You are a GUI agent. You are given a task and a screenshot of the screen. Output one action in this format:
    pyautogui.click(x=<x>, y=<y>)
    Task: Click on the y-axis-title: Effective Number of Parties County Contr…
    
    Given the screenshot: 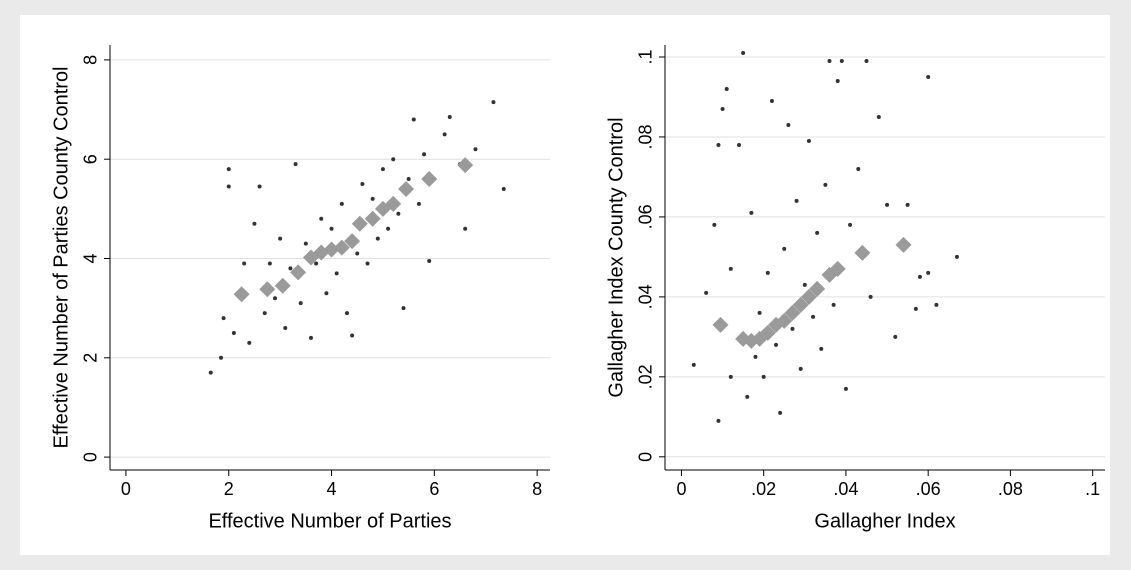 What is the action you would take?
    pyautogui.click(x=61, y=257)
    